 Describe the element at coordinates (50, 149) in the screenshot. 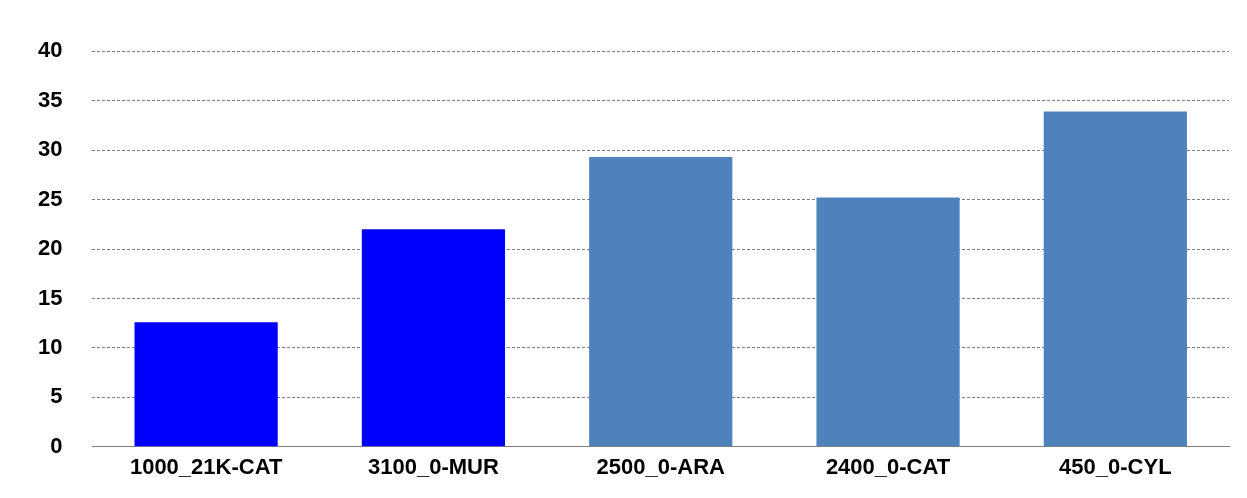

I see `y-tick-label: 30` at that location.